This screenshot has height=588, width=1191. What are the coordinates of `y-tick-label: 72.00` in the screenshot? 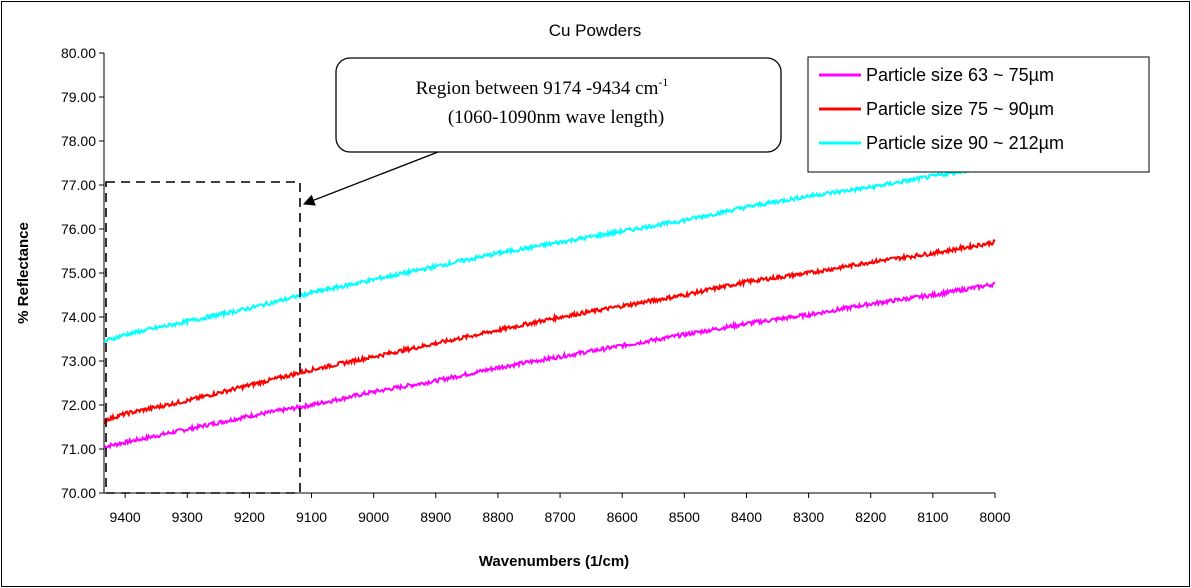 It's located at (78, 405).